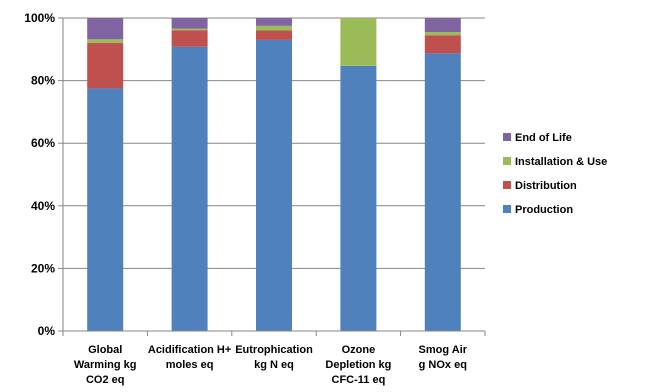  I want to click on y-tick-label: 0%, so click(47, 331).